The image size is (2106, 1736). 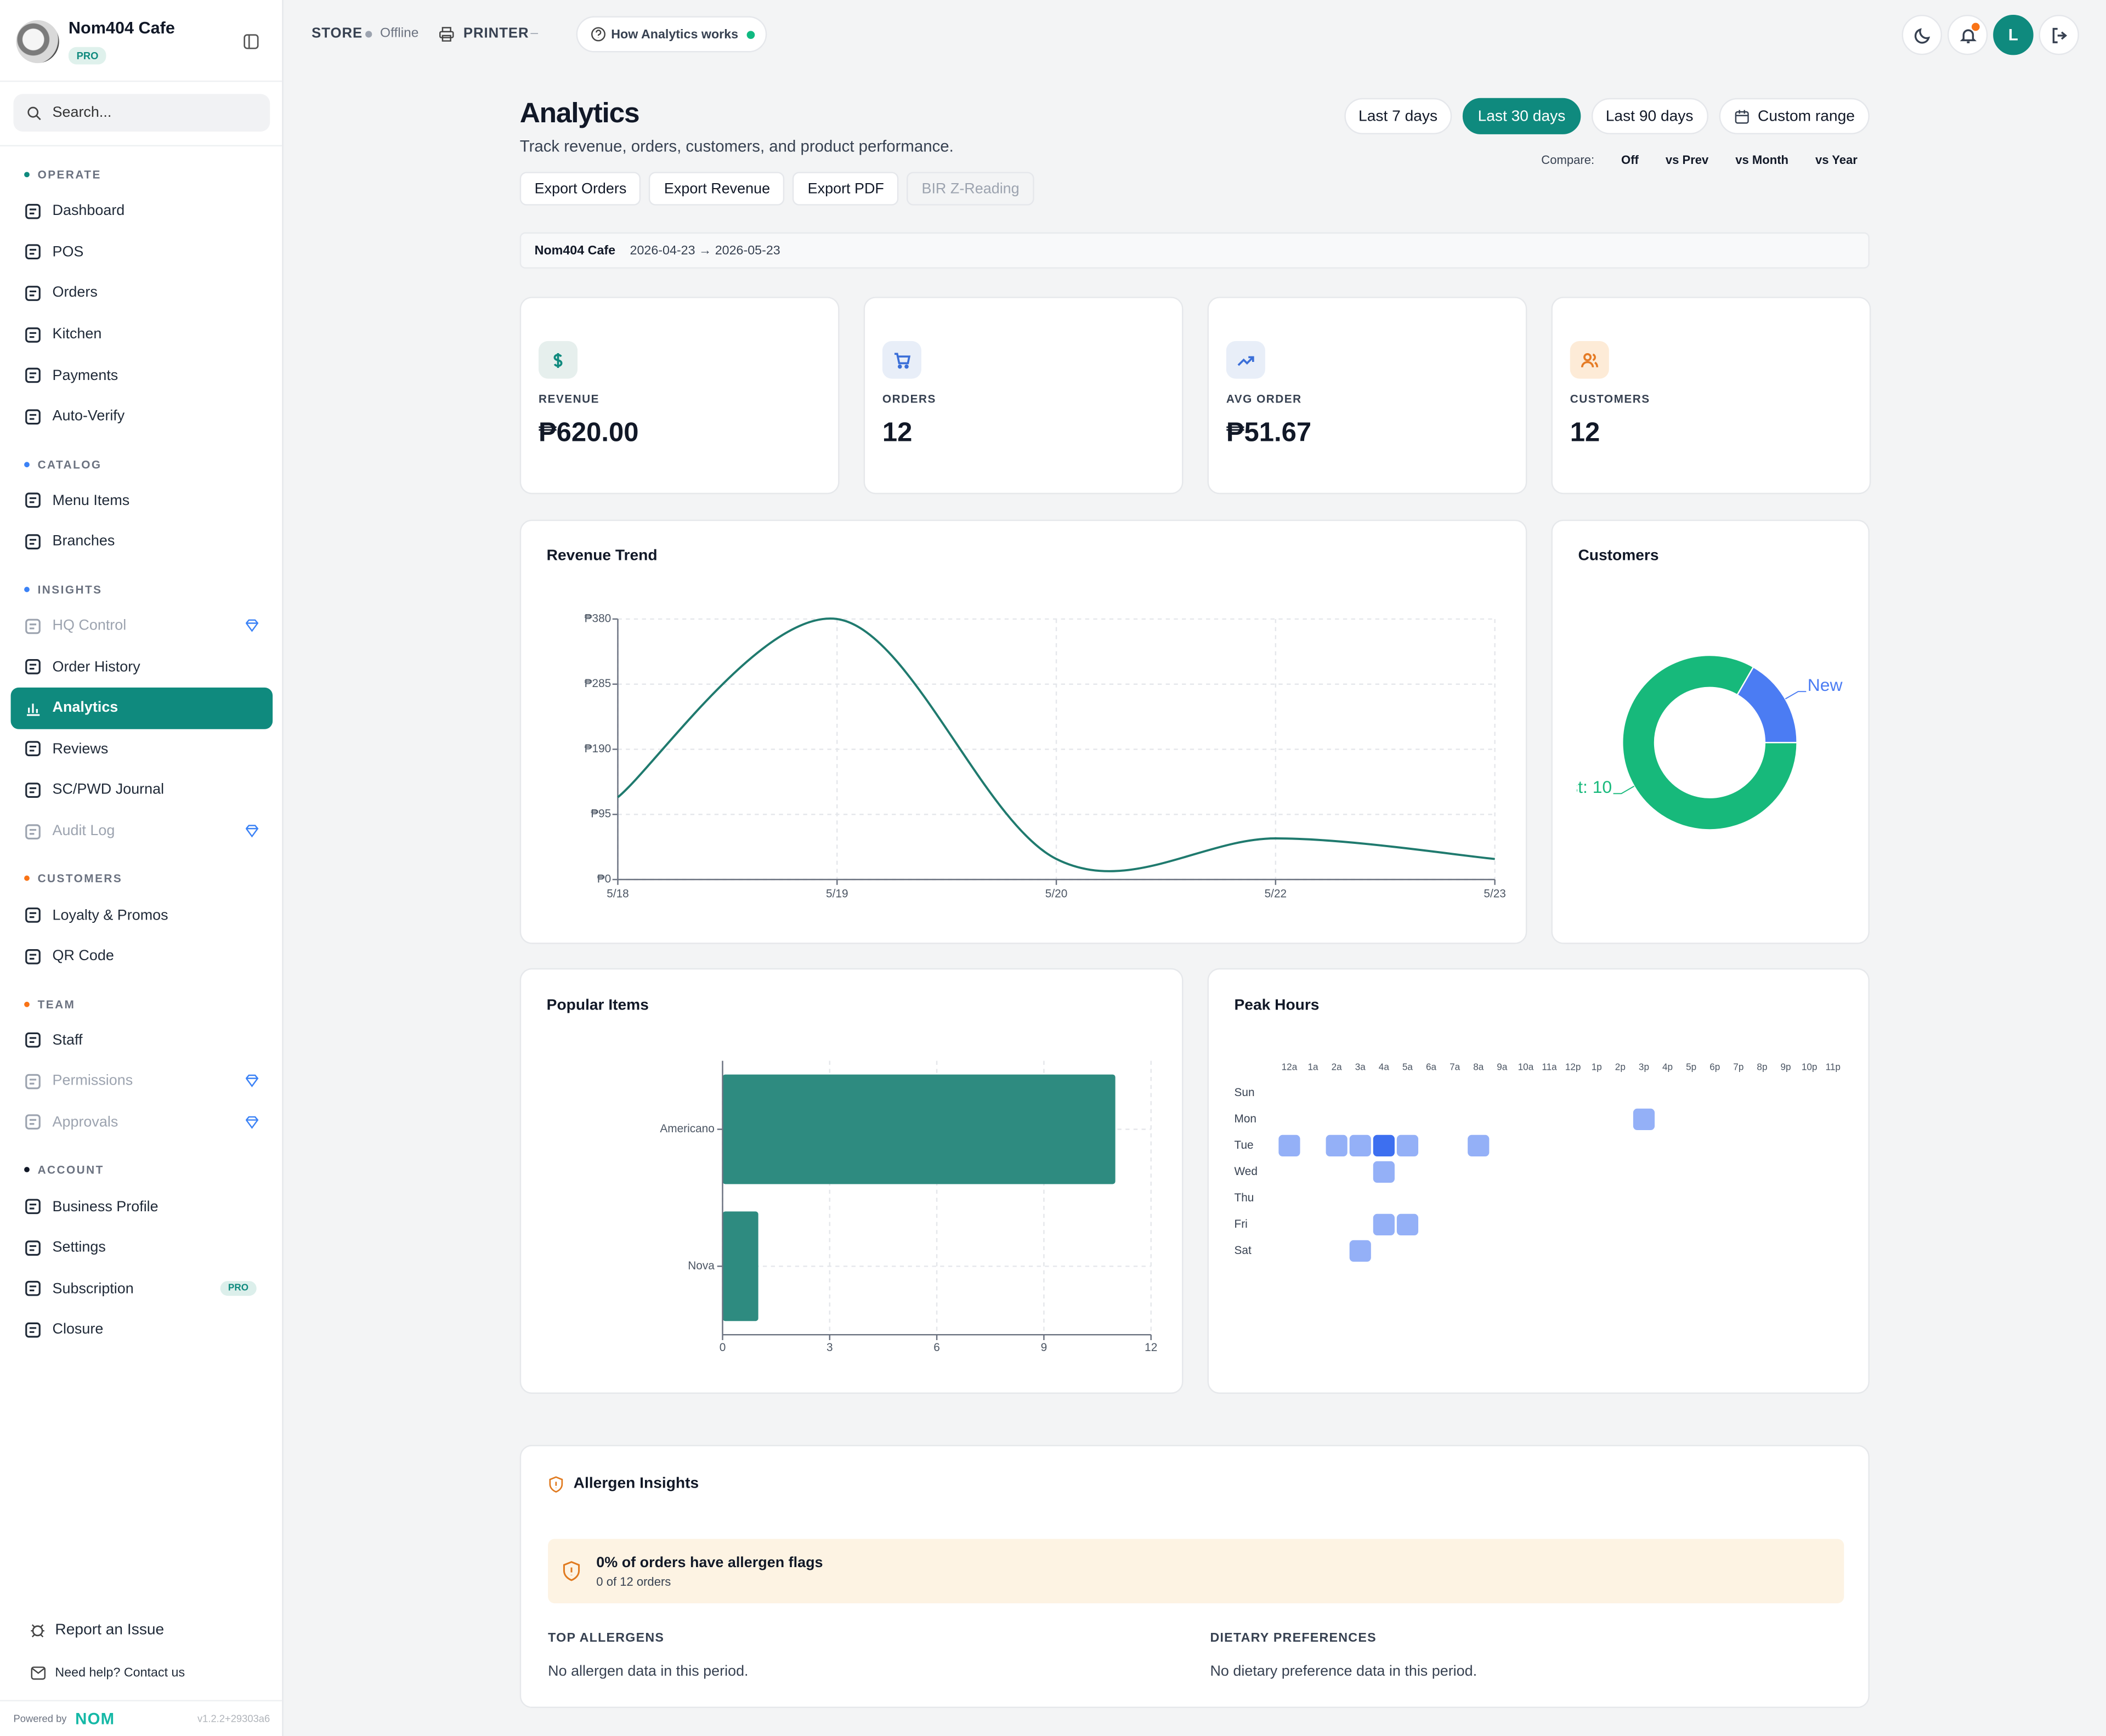 I want to click on export-button: Export Revenue, so click(x=717, y=189).